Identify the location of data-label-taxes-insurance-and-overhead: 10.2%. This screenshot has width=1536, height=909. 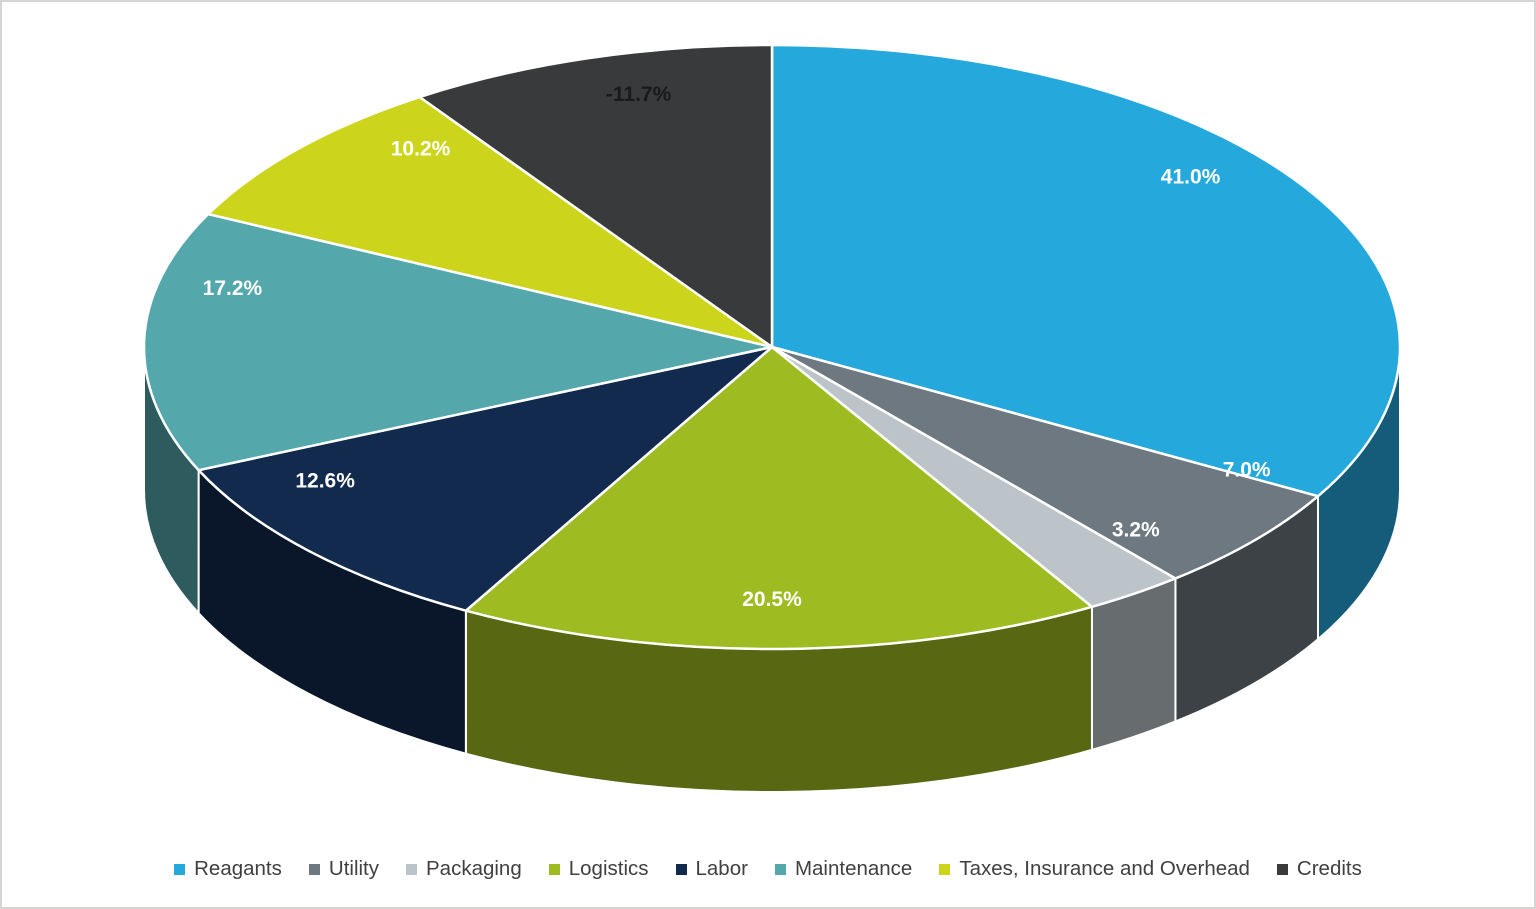
(421, 148).